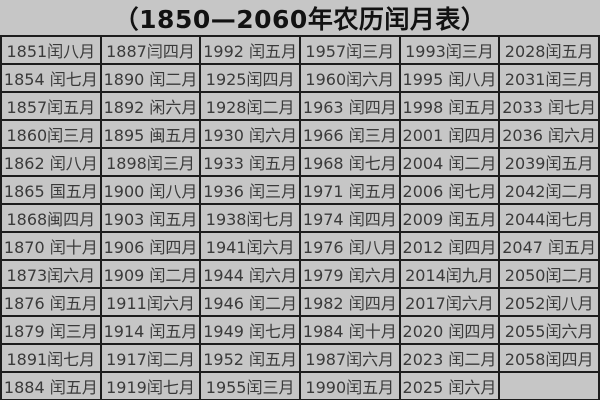 The height and width of the screenshot is (400, 600). Describe the element at coordinates (449, 246) in the screenshot. I see `table-cell: 2012 闰四月` at that location.